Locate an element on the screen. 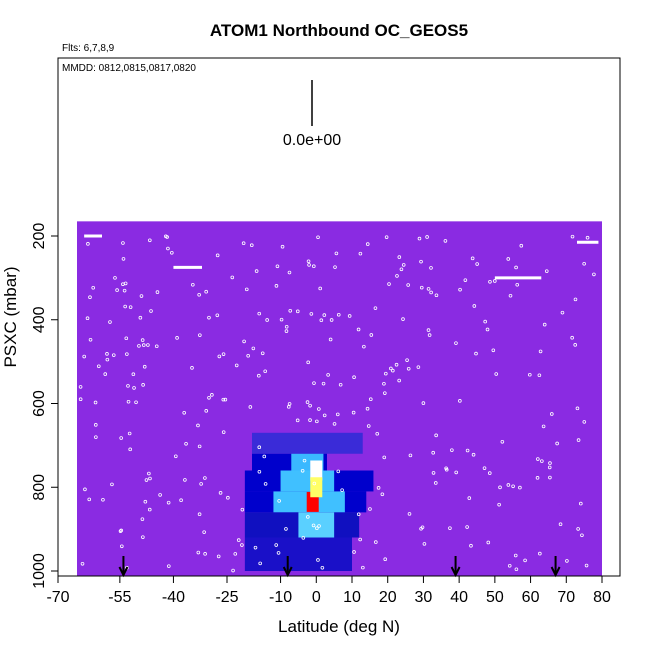  x-tick-label: 40 is located at coordinates (459, 597).